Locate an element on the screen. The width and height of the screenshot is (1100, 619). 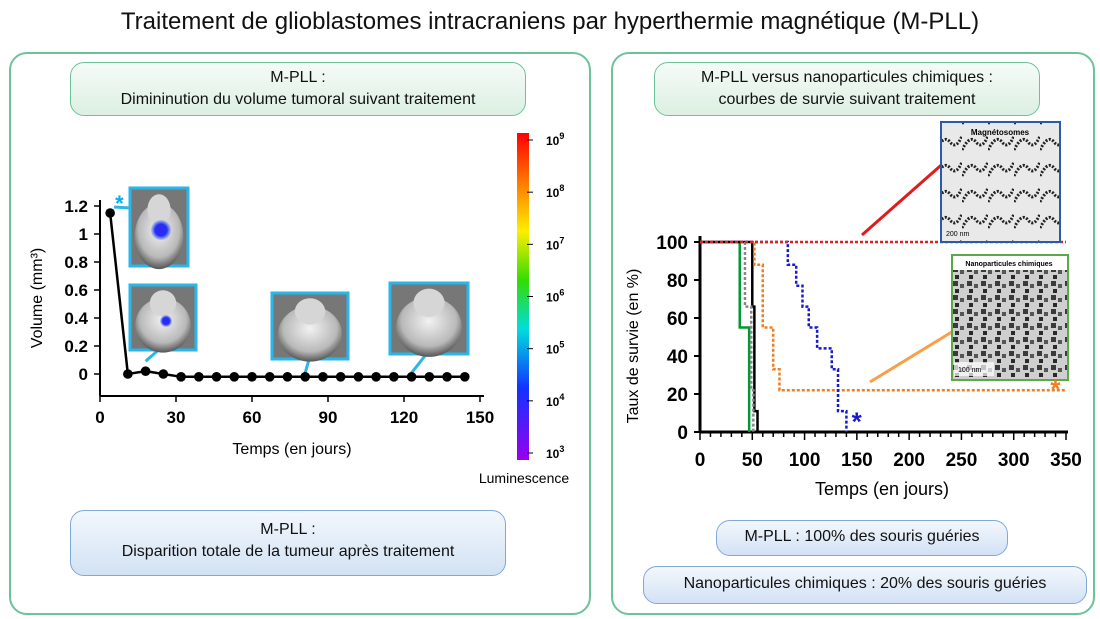
right-header-line2: courbes de survie suivant traitement is located at coordinates (847, 99).